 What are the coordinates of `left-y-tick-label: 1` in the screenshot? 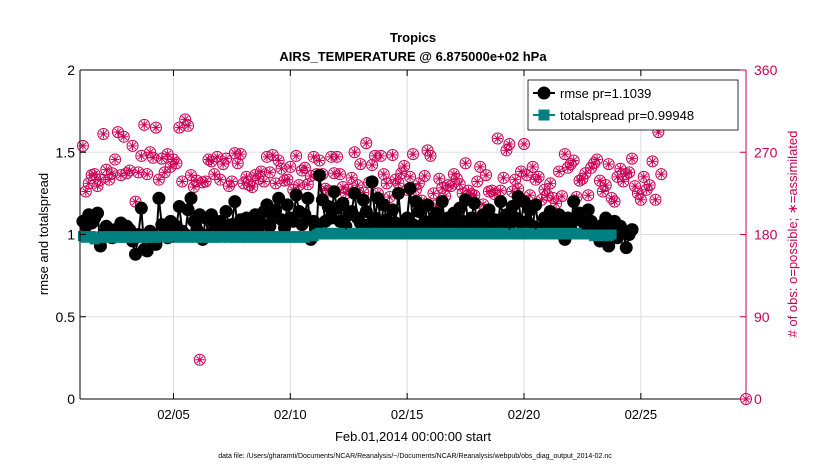 It's located at (71, 235).